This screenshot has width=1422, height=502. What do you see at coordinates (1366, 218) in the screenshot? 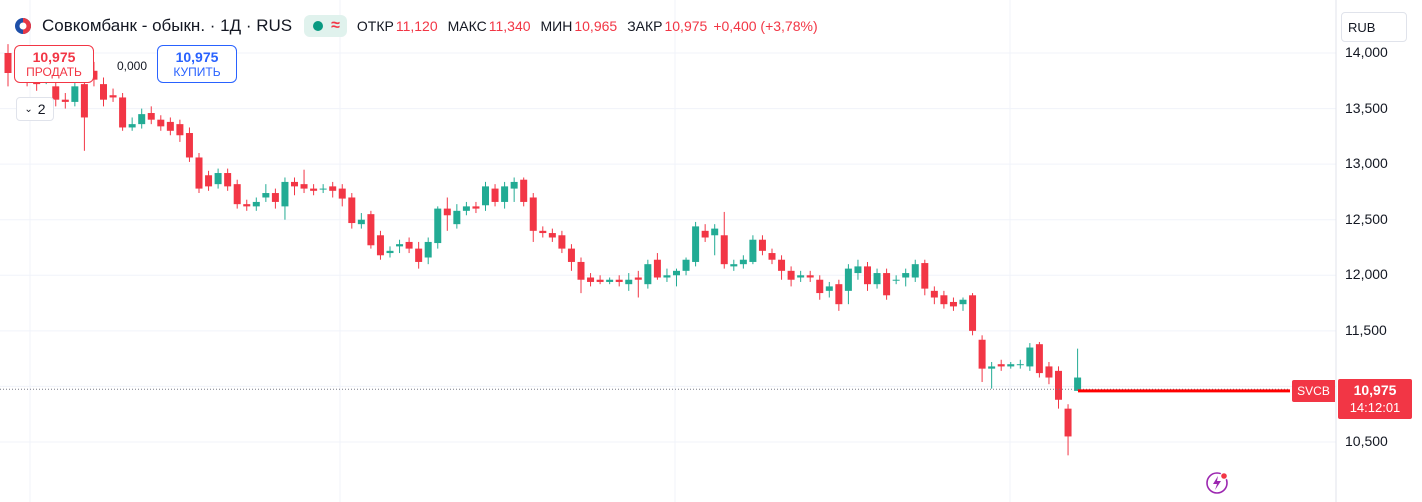
I see `price-tick-label: 12,500` at bounding box center [1366, 218].